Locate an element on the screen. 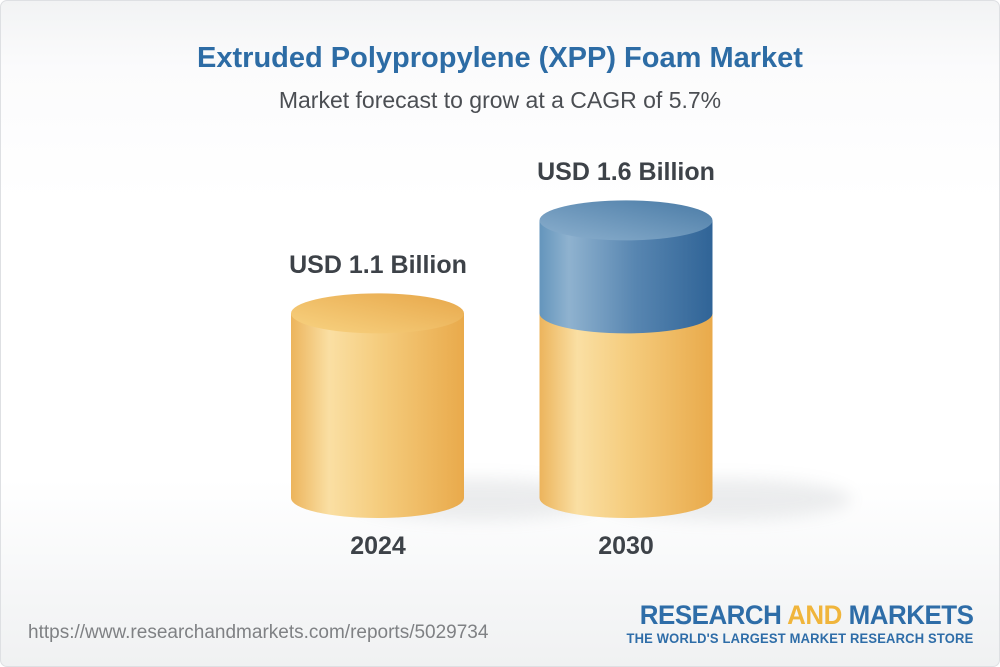 The image size is (1000, 667). value-label-2024: USD 1.1 Billion is located at coordinates (378, 265).